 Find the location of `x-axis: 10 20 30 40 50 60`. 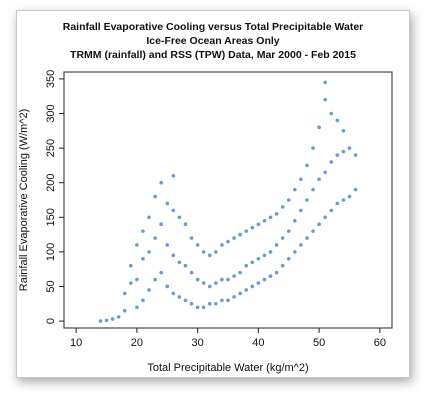

x-axis: 10 20 30 40 50 60 is located at coordinates (228, 338).